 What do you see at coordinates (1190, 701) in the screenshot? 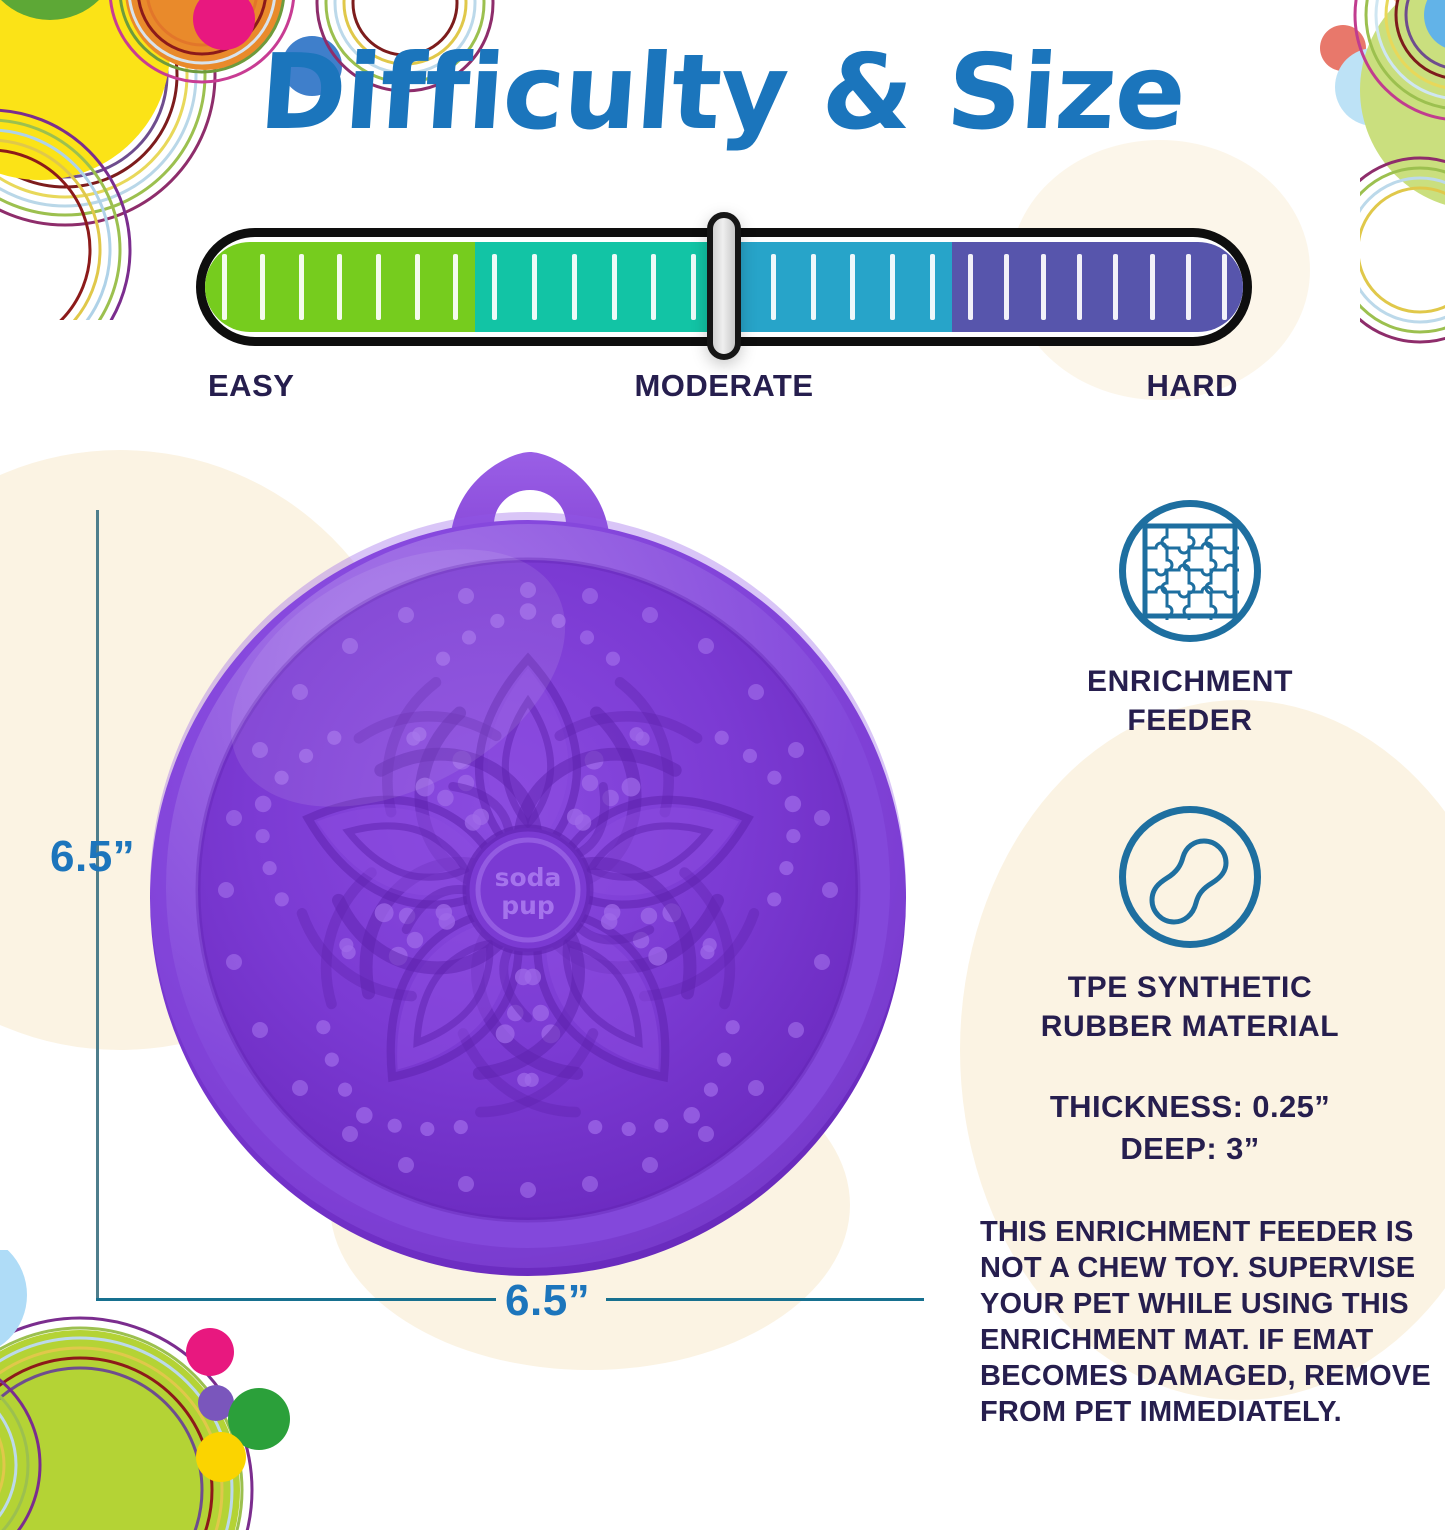
I see `feature-label-enrichment-feeder: ENRICHMENT FEEDER` at bounding box center [1190, 701].